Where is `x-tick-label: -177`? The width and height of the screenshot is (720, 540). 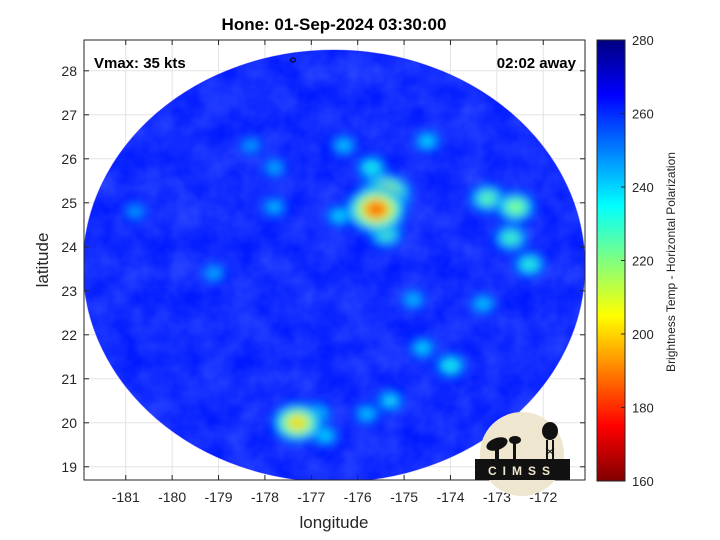
x-tick-label: -177 is located at coordinates (311, 497).